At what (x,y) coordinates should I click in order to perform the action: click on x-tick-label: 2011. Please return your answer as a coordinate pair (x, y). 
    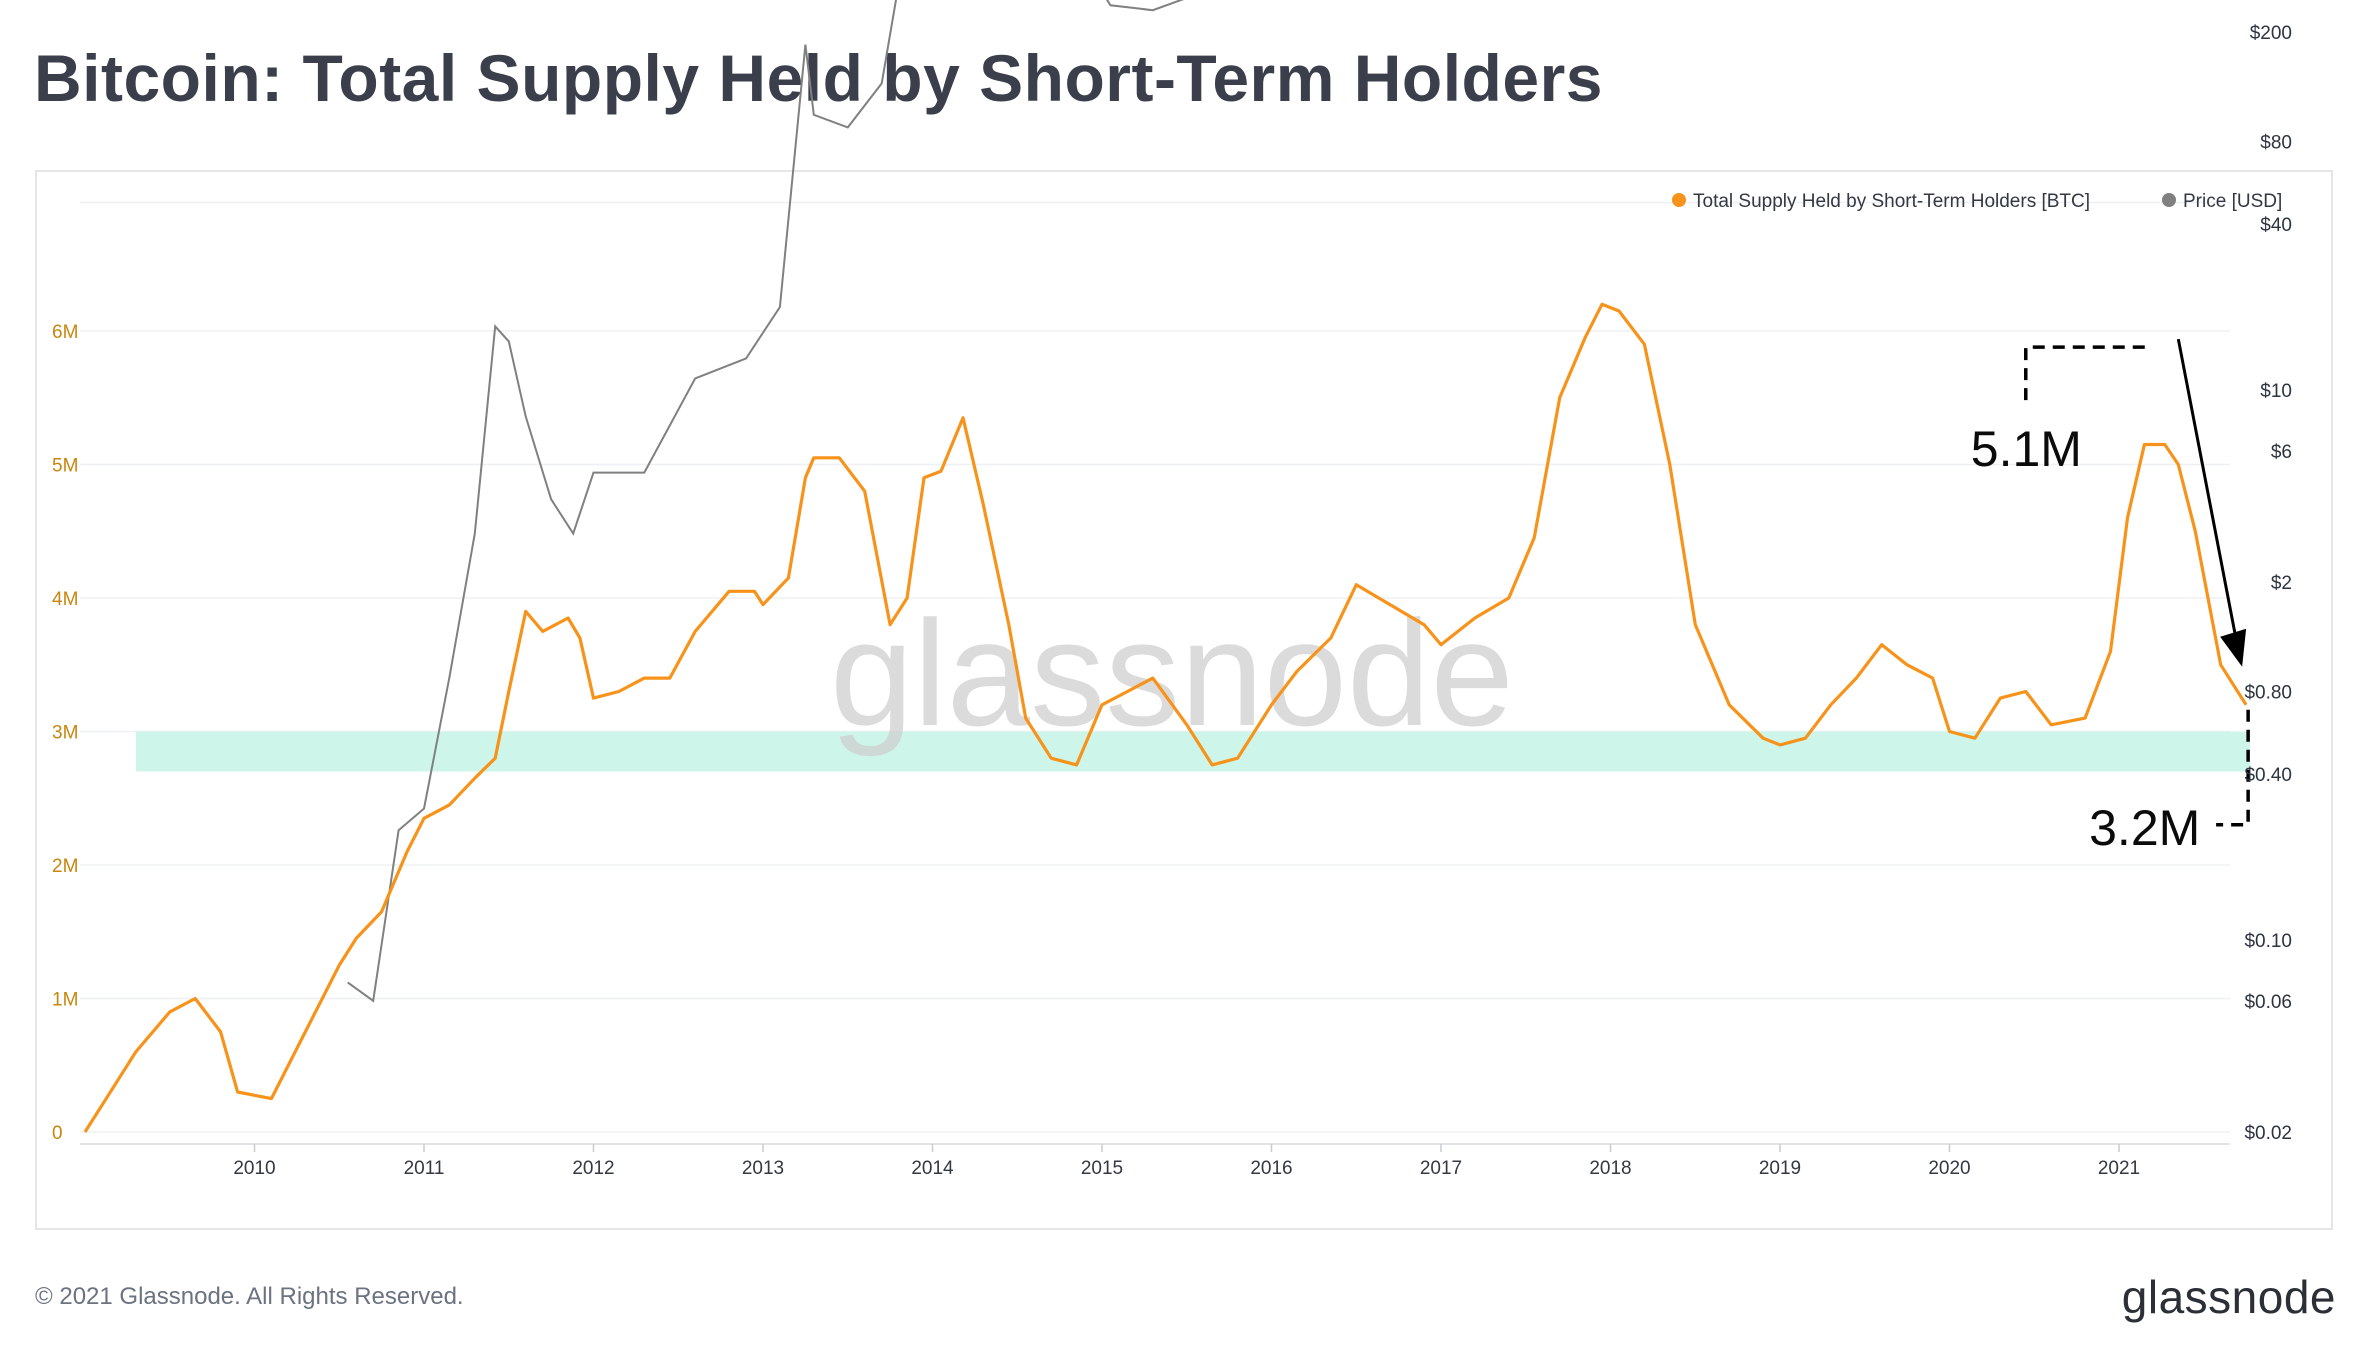
    Looking at the image, I should click on (424, 1168).